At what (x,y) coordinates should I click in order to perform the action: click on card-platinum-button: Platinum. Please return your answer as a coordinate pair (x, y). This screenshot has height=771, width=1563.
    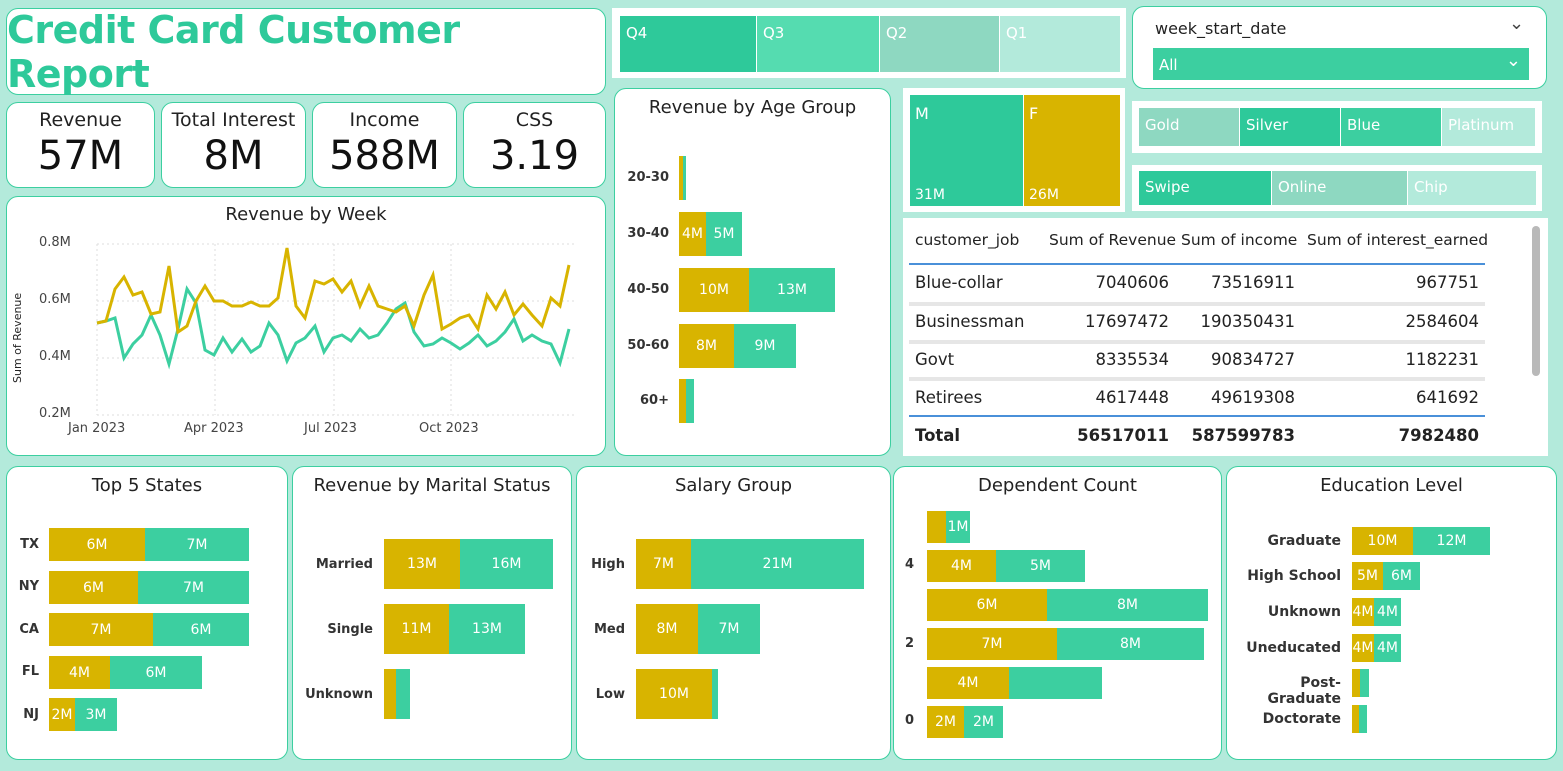
    Looking at the image, I should click on (1488, 127).